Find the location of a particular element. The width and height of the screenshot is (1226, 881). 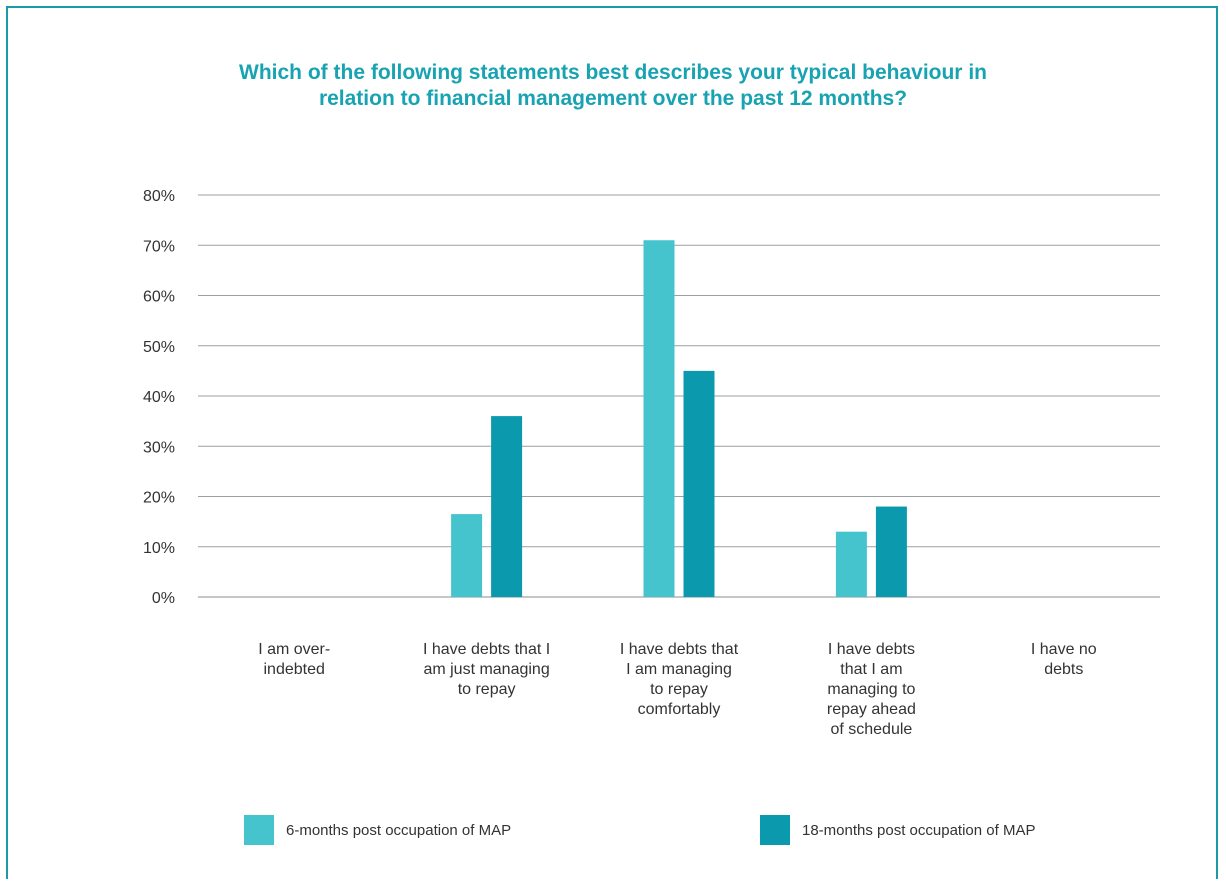

y-tick-label: 0% is located at coordinates (163, 598).